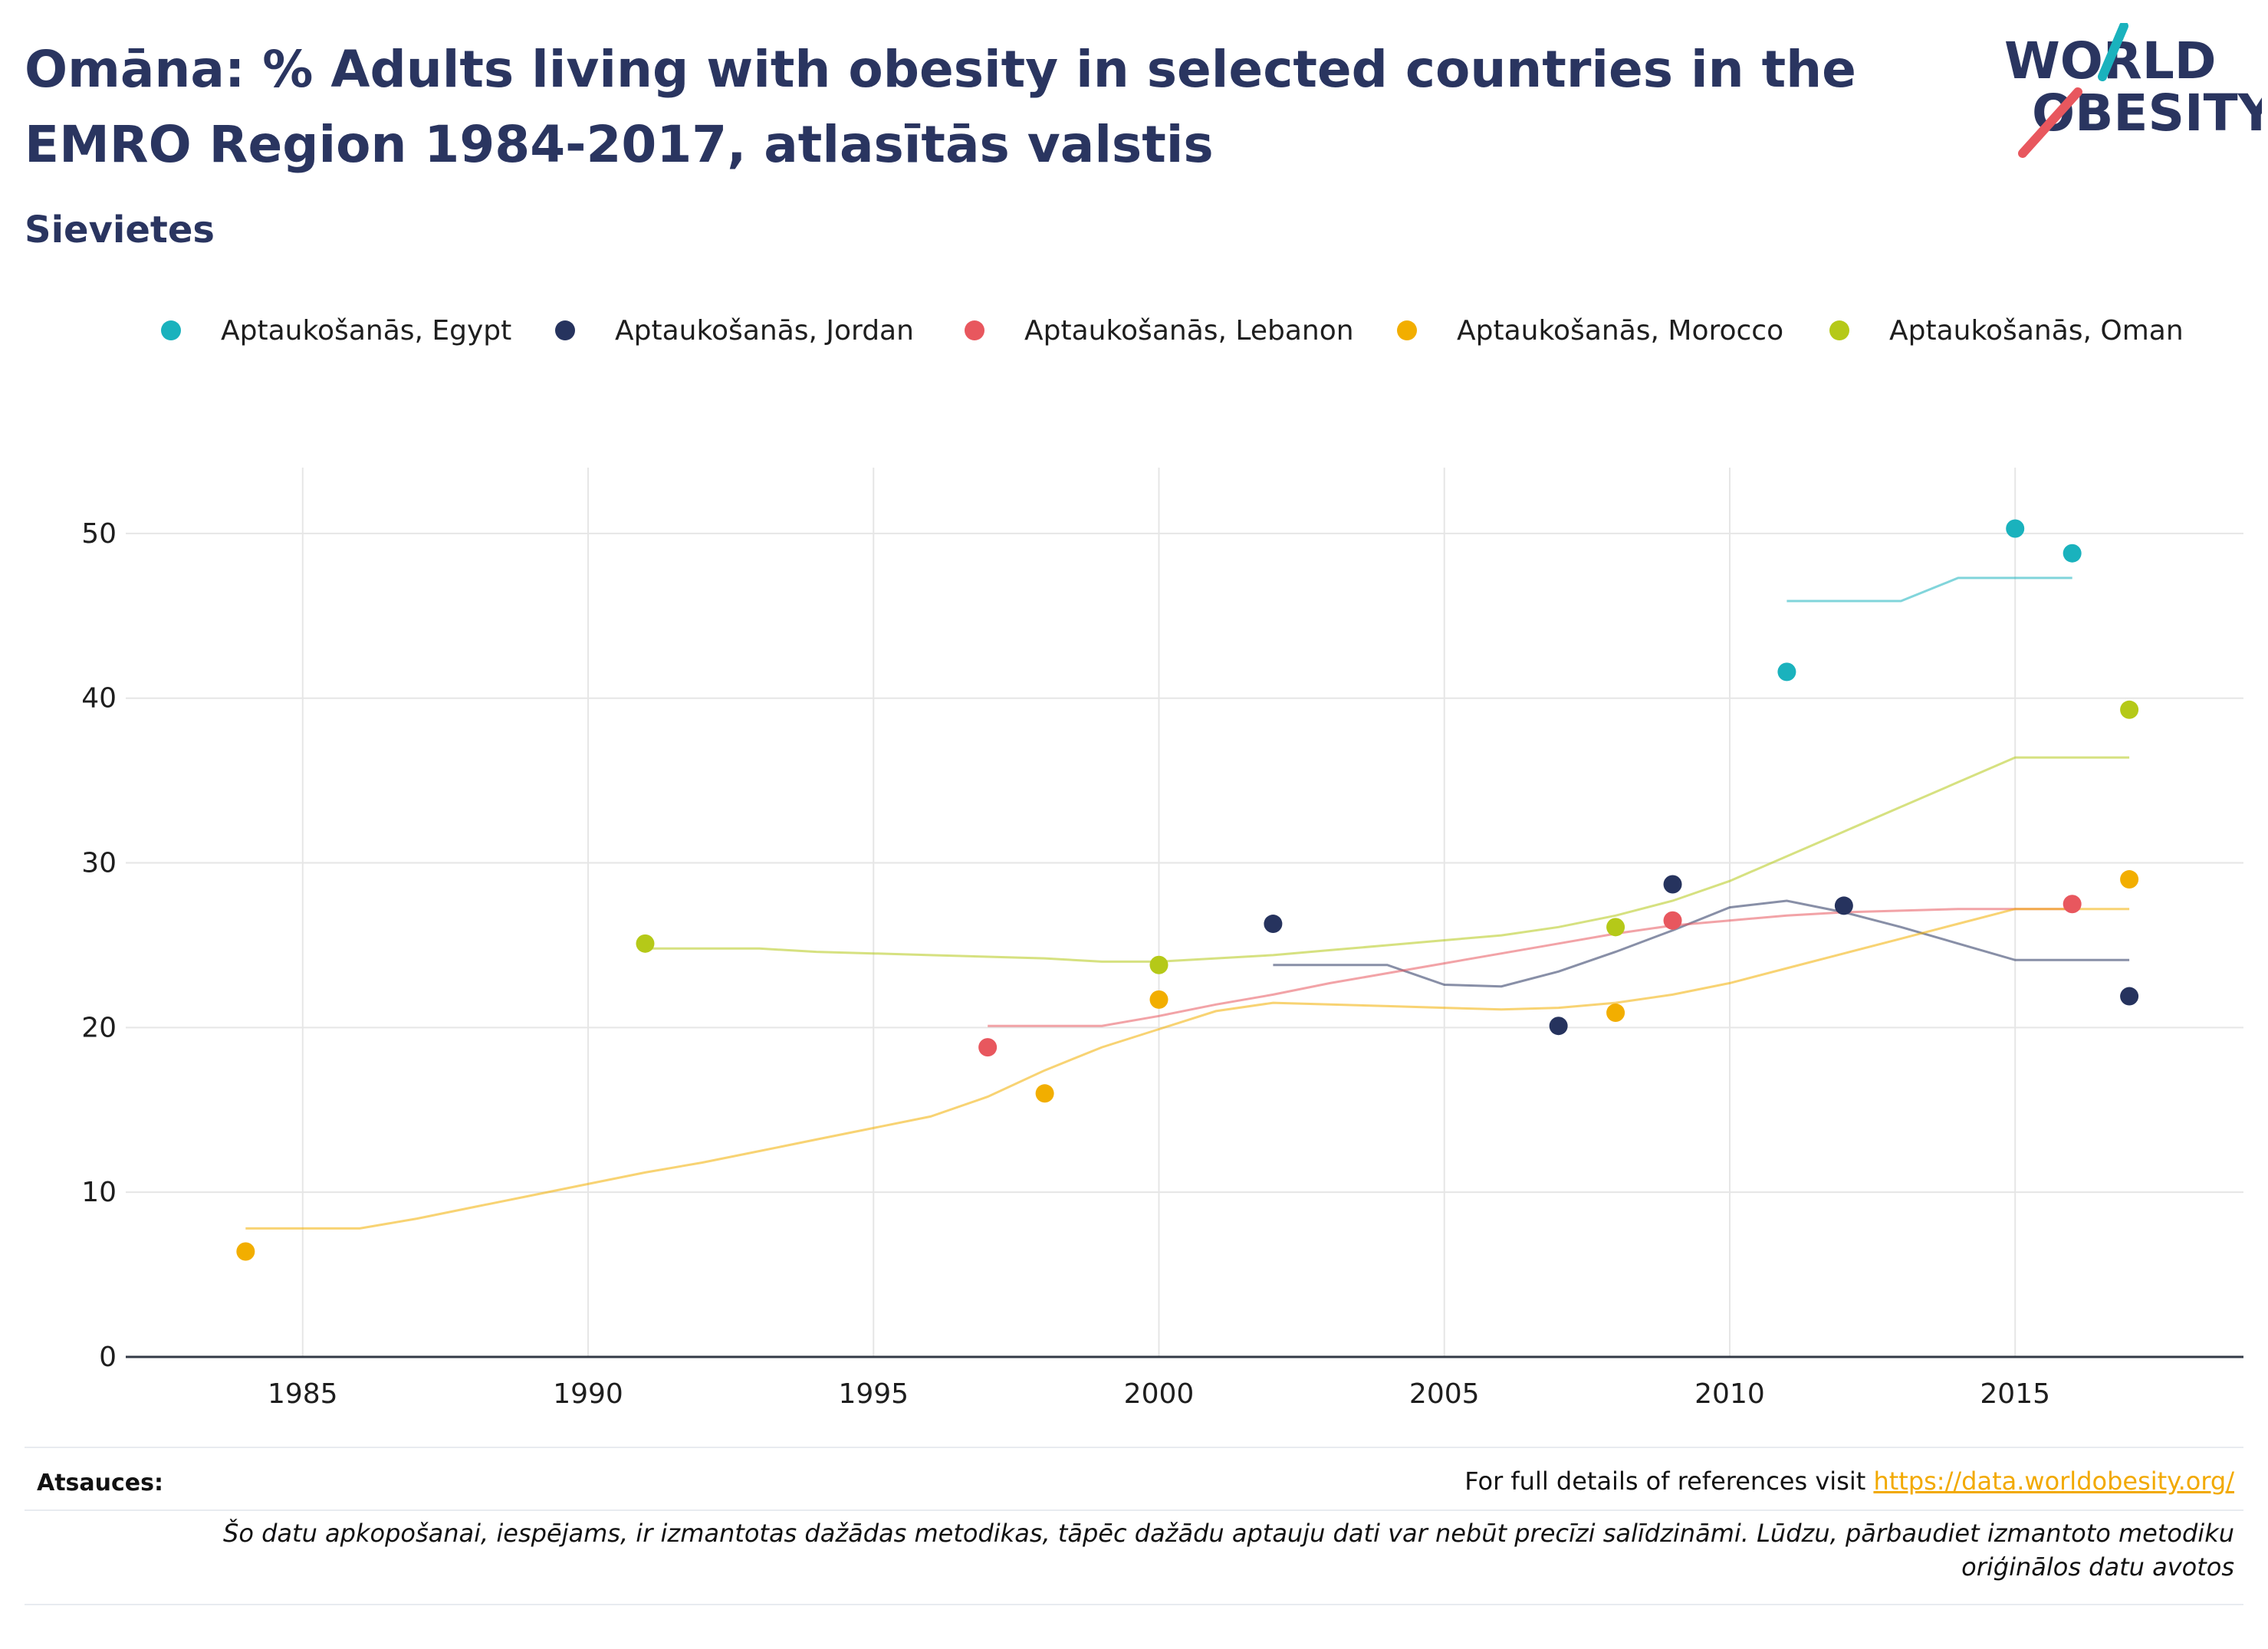 The height and width of the screenshot is (1649, 2268). I want to click on legend-marker-jordan, so click(565, 330).